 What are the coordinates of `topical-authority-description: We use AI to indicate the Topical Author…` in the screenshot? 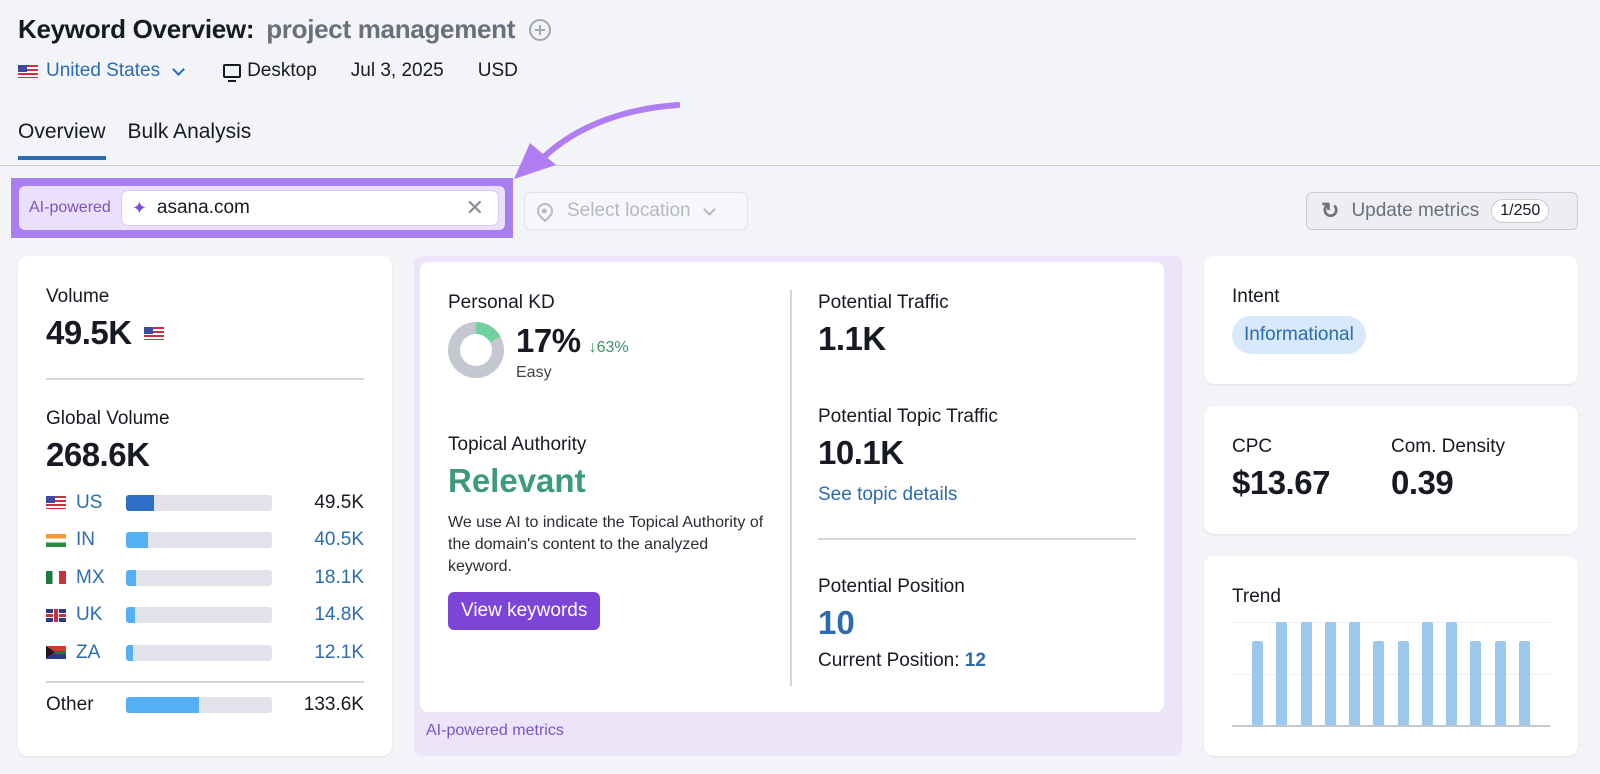 It's located at (606, 544).